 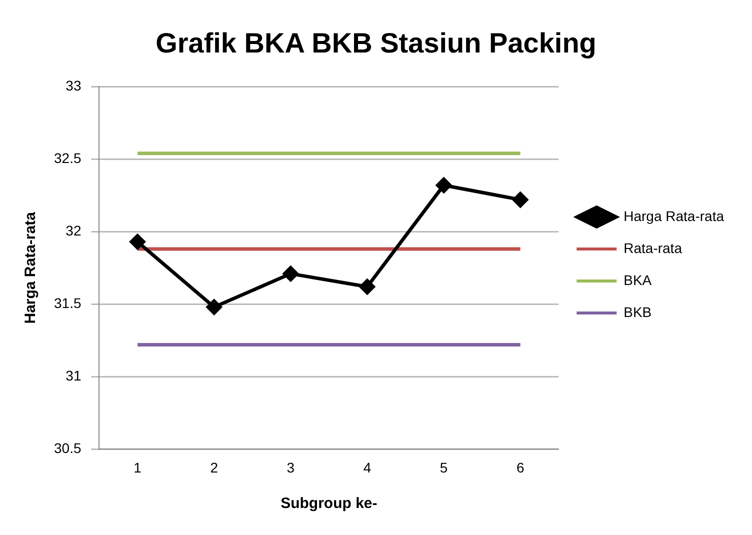 What do you see at coordinates (444, 467) in the screenshot?
I see `x-tick-label: 5` at bounding box center [444, 467].